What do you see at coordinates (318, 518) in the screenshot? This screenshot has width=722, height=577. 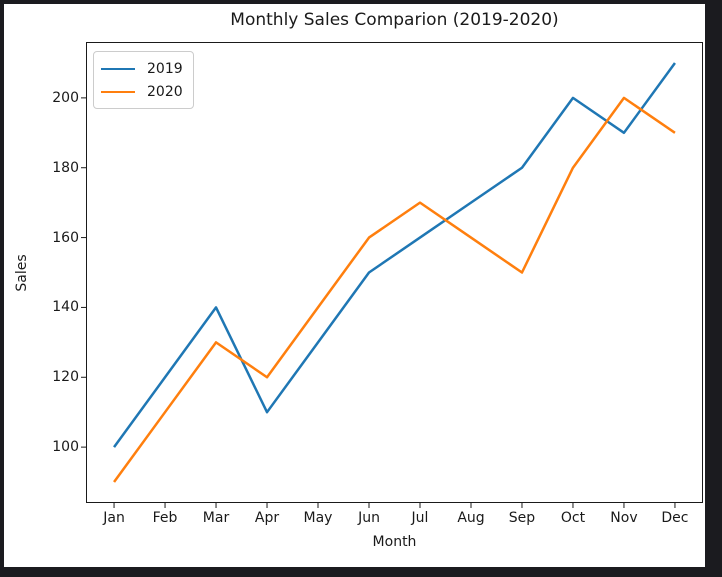 I see `x-tick-label-may: May` at bounding box center [318, 518].